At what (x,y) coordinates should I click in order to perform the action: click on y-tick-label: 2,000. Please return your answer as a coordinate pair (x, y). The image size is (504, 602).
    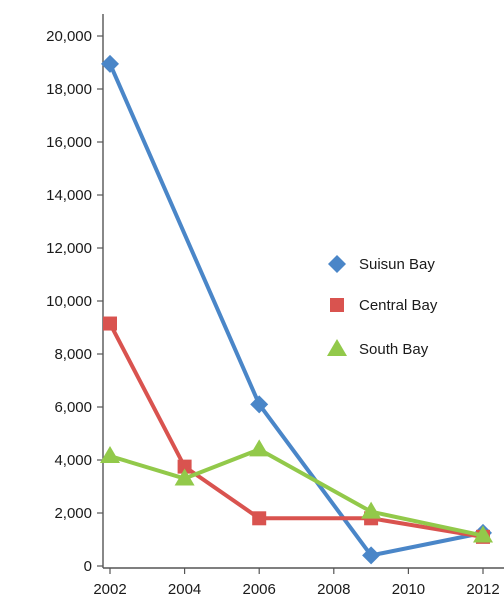
    Looking at the image, I should click on (73, 513).